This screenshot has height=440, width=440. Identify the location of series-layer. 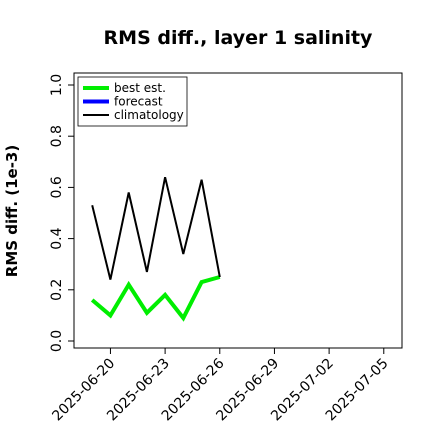
(155, 249).